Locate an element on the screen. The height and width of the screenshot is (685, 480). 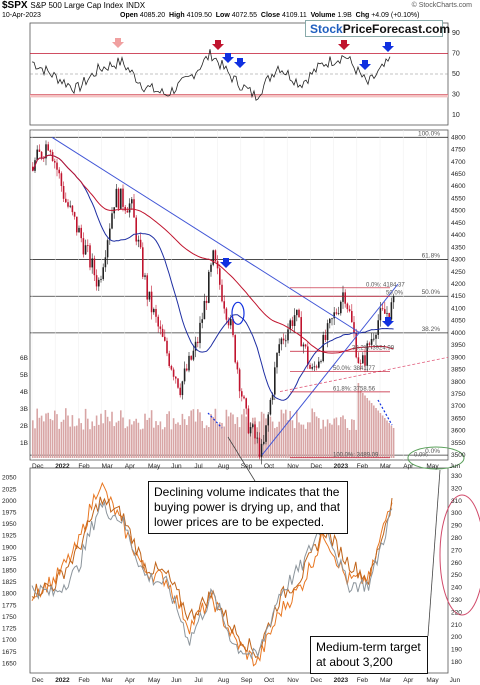
brand-logo: StockPriceForecast.com is located at coordinates (377, 28).